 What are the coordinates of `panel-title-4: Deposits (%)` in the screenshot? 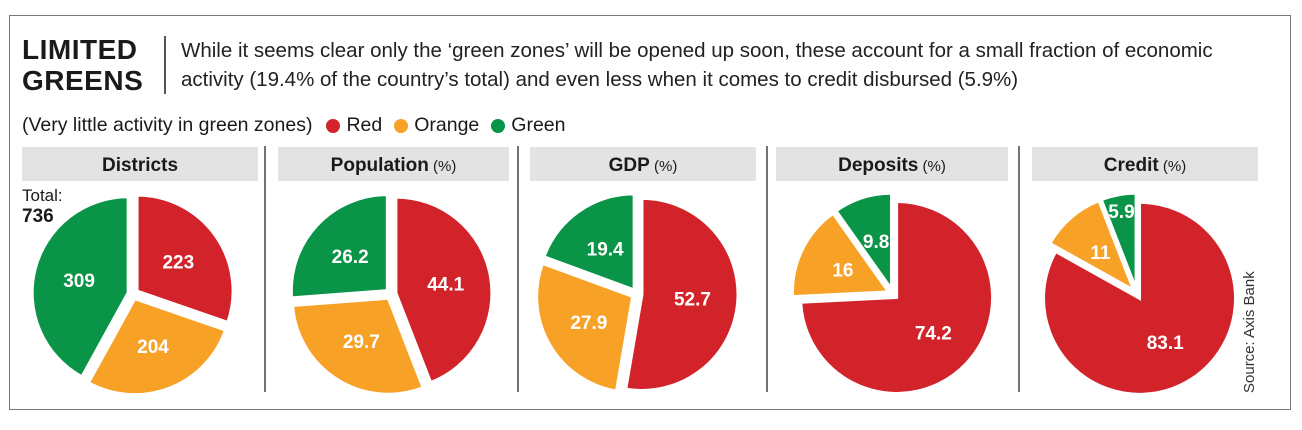 It's located at (892, 165).